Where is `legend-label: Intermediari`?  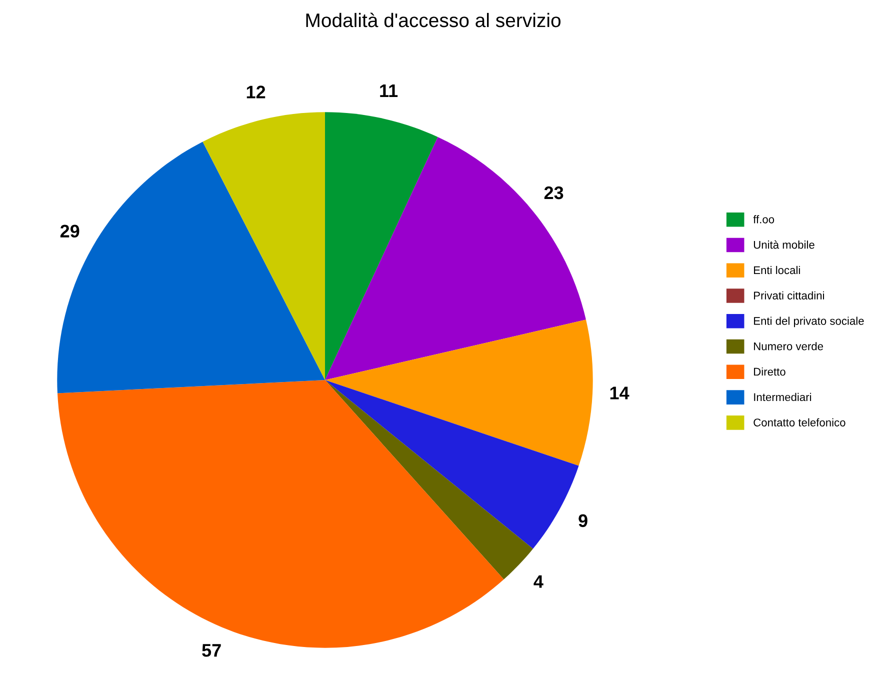
legend-label: Intermediari is located at coordinates (783, 397).